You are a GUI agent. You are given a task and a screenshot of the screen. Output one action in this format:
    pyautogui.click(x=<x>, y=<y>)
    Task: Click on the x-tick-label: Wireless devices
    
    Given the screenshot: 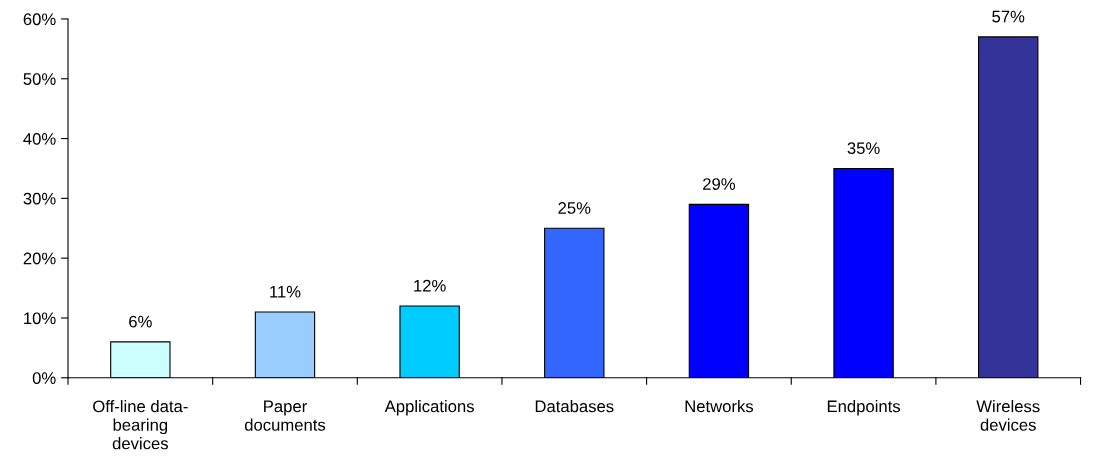 What is the action you would take?
    pyautogui.click(x=1008, y=415)
    